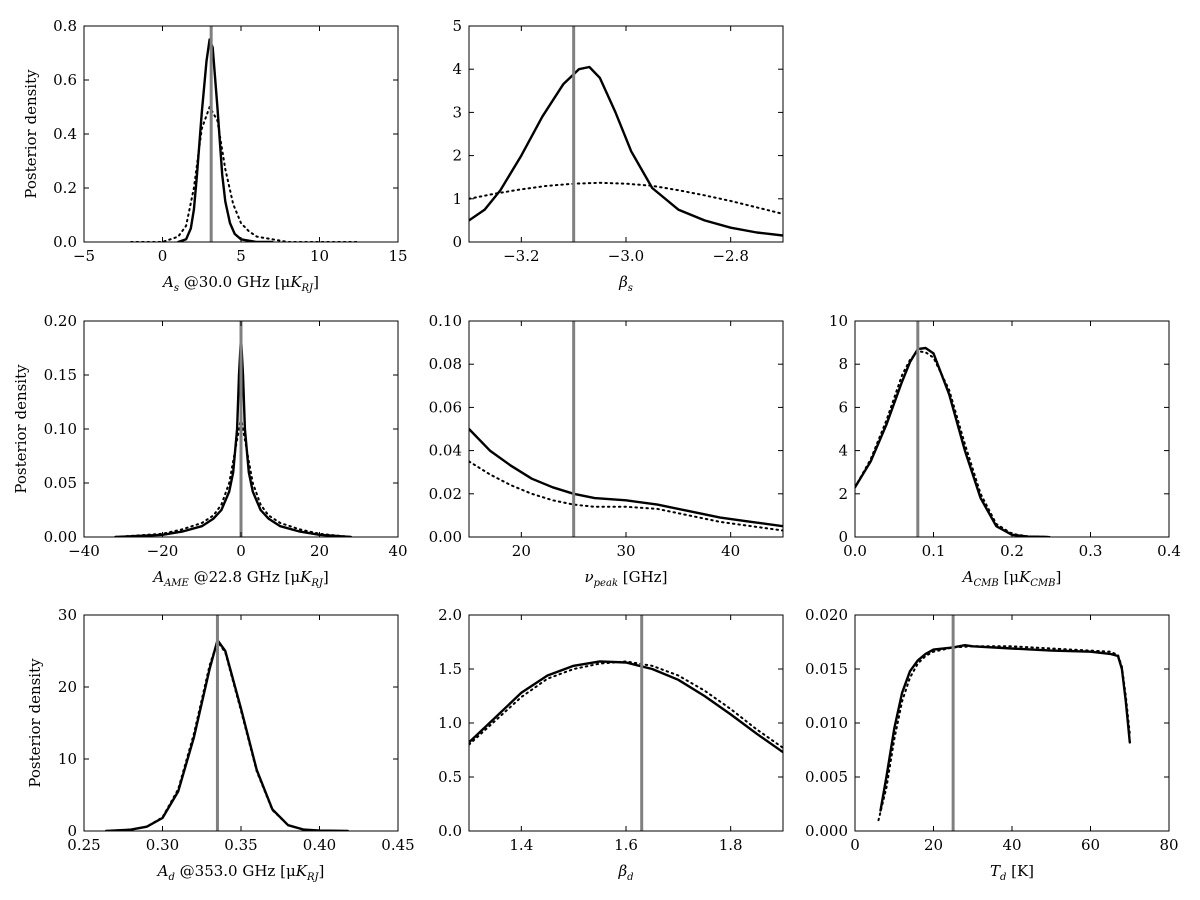 The width and height of the screenshot is (1200, 900). What do you see at coordinates (626, 256) in the screenshot?
I see `x-tick-label: −3.0` at bounding box center [626, 256].